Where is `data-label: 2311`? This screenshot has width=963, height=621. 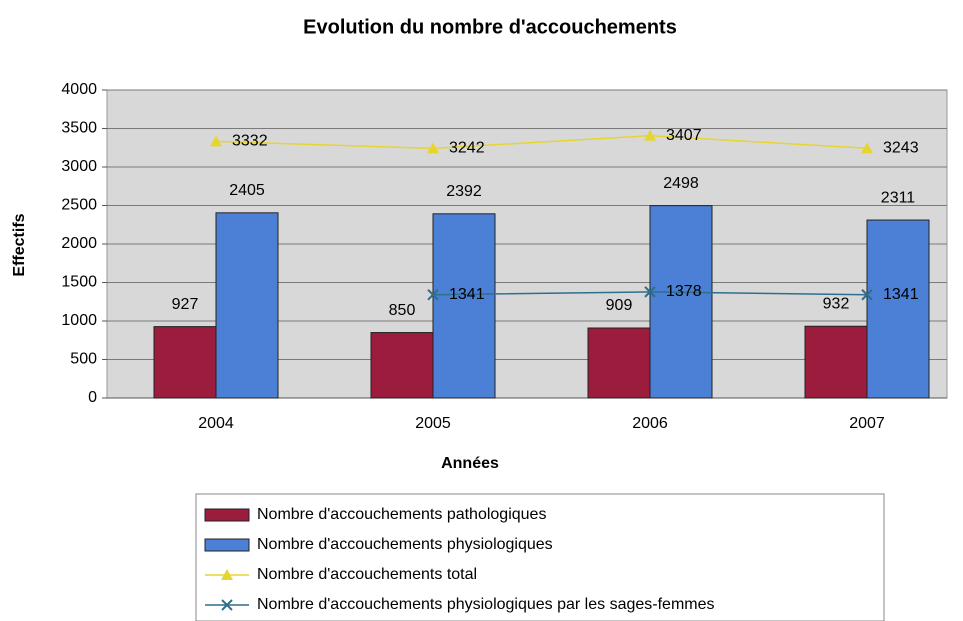 data-label: 2311 is located at coordinates (898, 197).